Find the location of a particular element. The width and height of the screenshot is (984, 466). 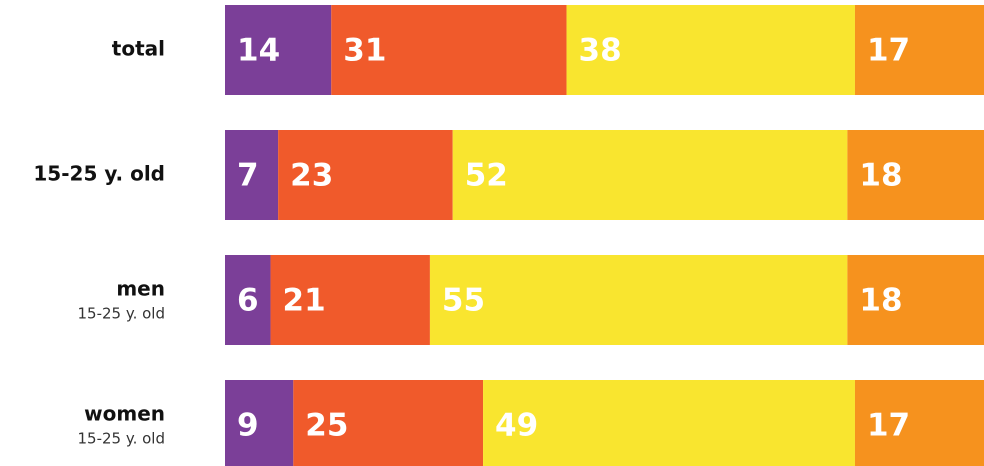

value-label: 7 is located at coordinates (248, 176).